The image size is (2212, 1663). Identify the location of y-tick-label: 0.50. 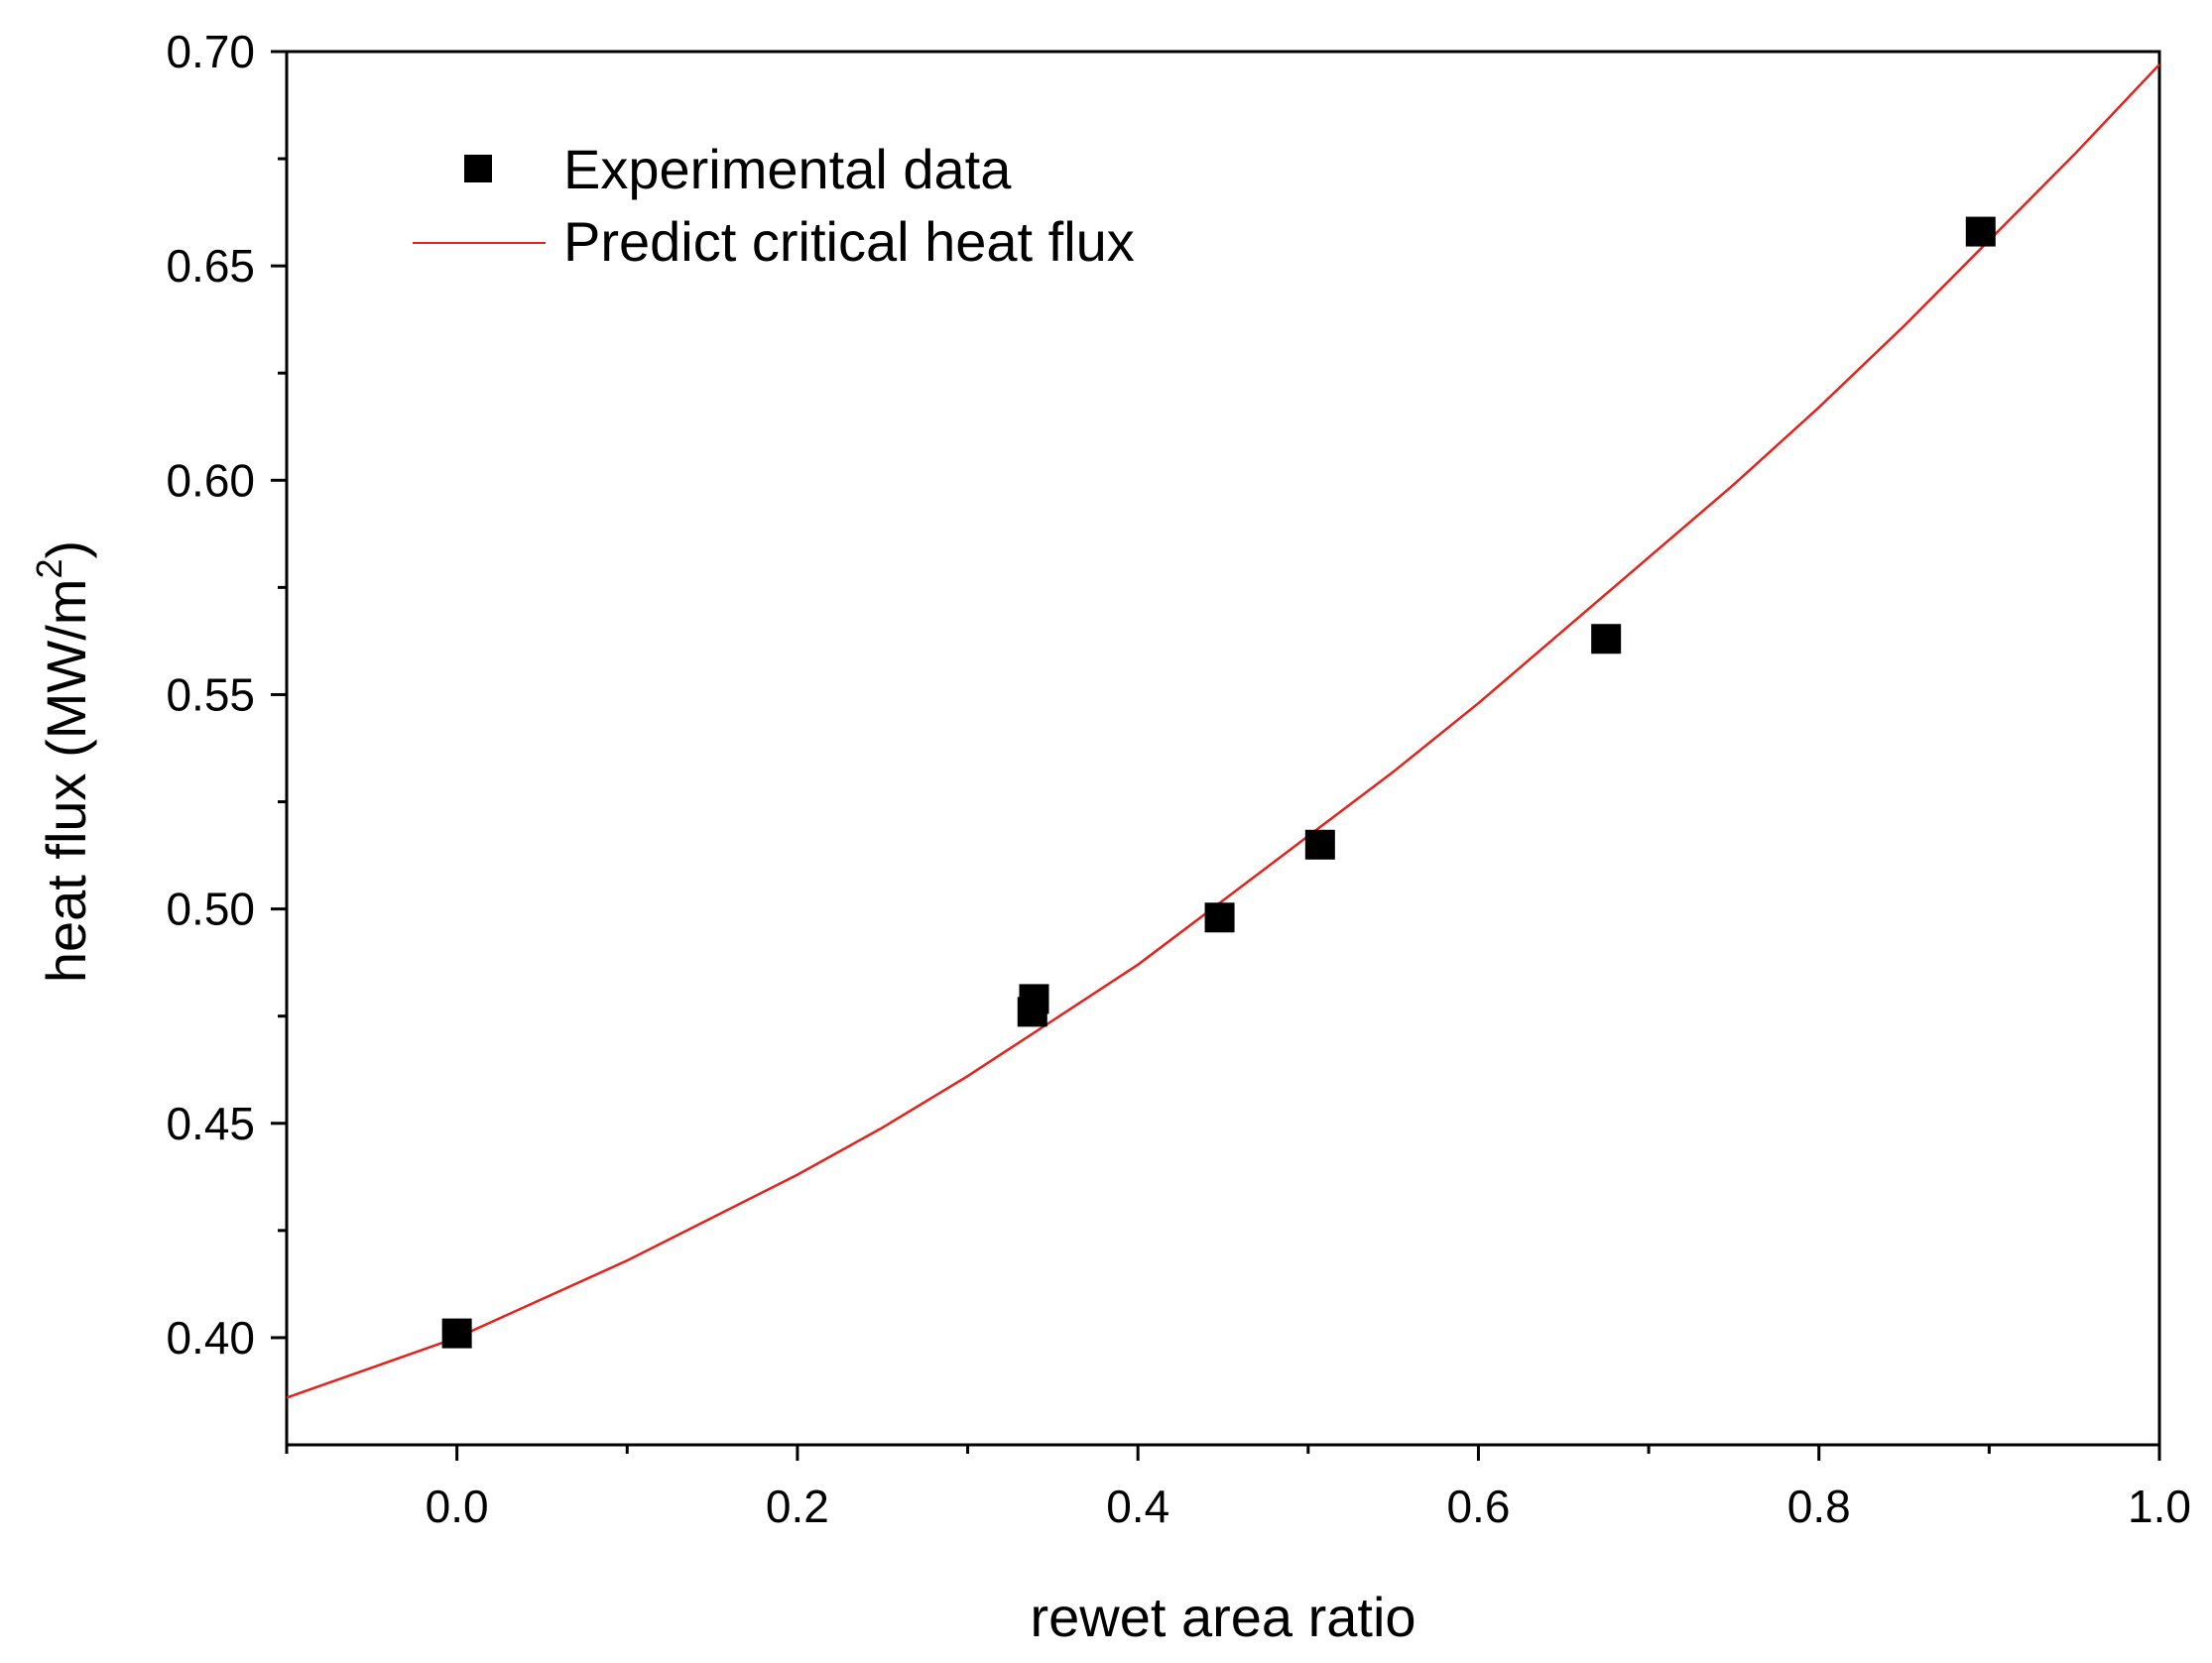
(210, 909).